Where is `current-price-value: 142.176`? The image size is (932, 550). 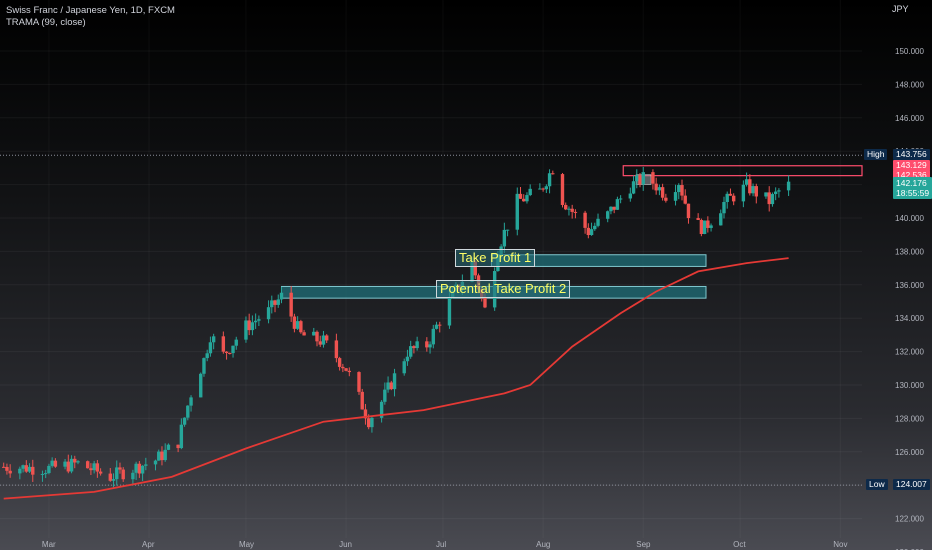
current-price-value: 142.176 is located at coordinates (911, 182).